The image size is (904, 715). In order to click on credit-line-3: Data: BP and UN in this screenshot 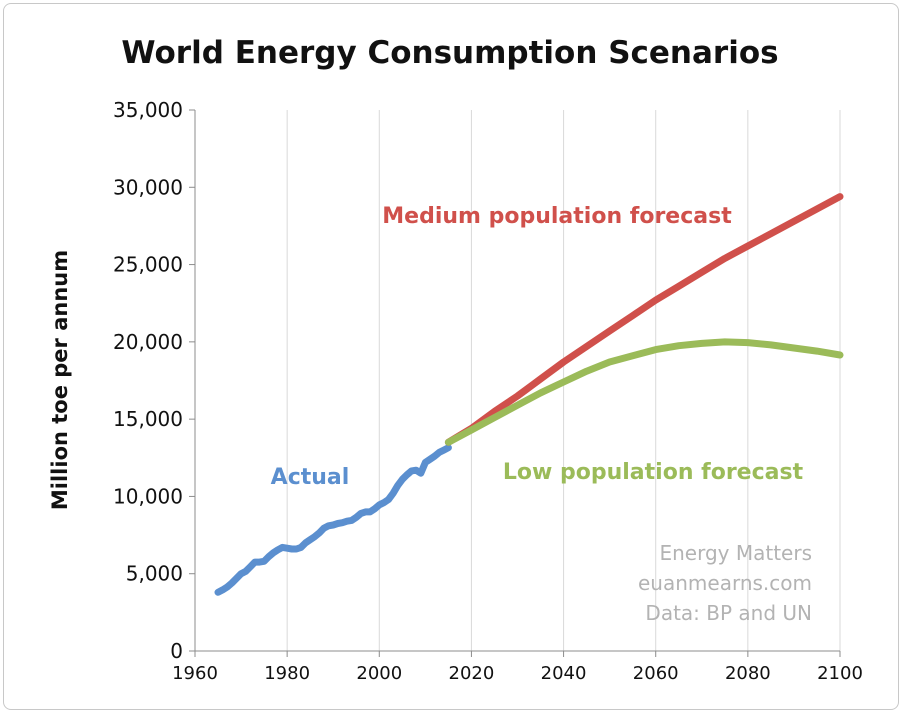, I will do `click(728, 613)`.